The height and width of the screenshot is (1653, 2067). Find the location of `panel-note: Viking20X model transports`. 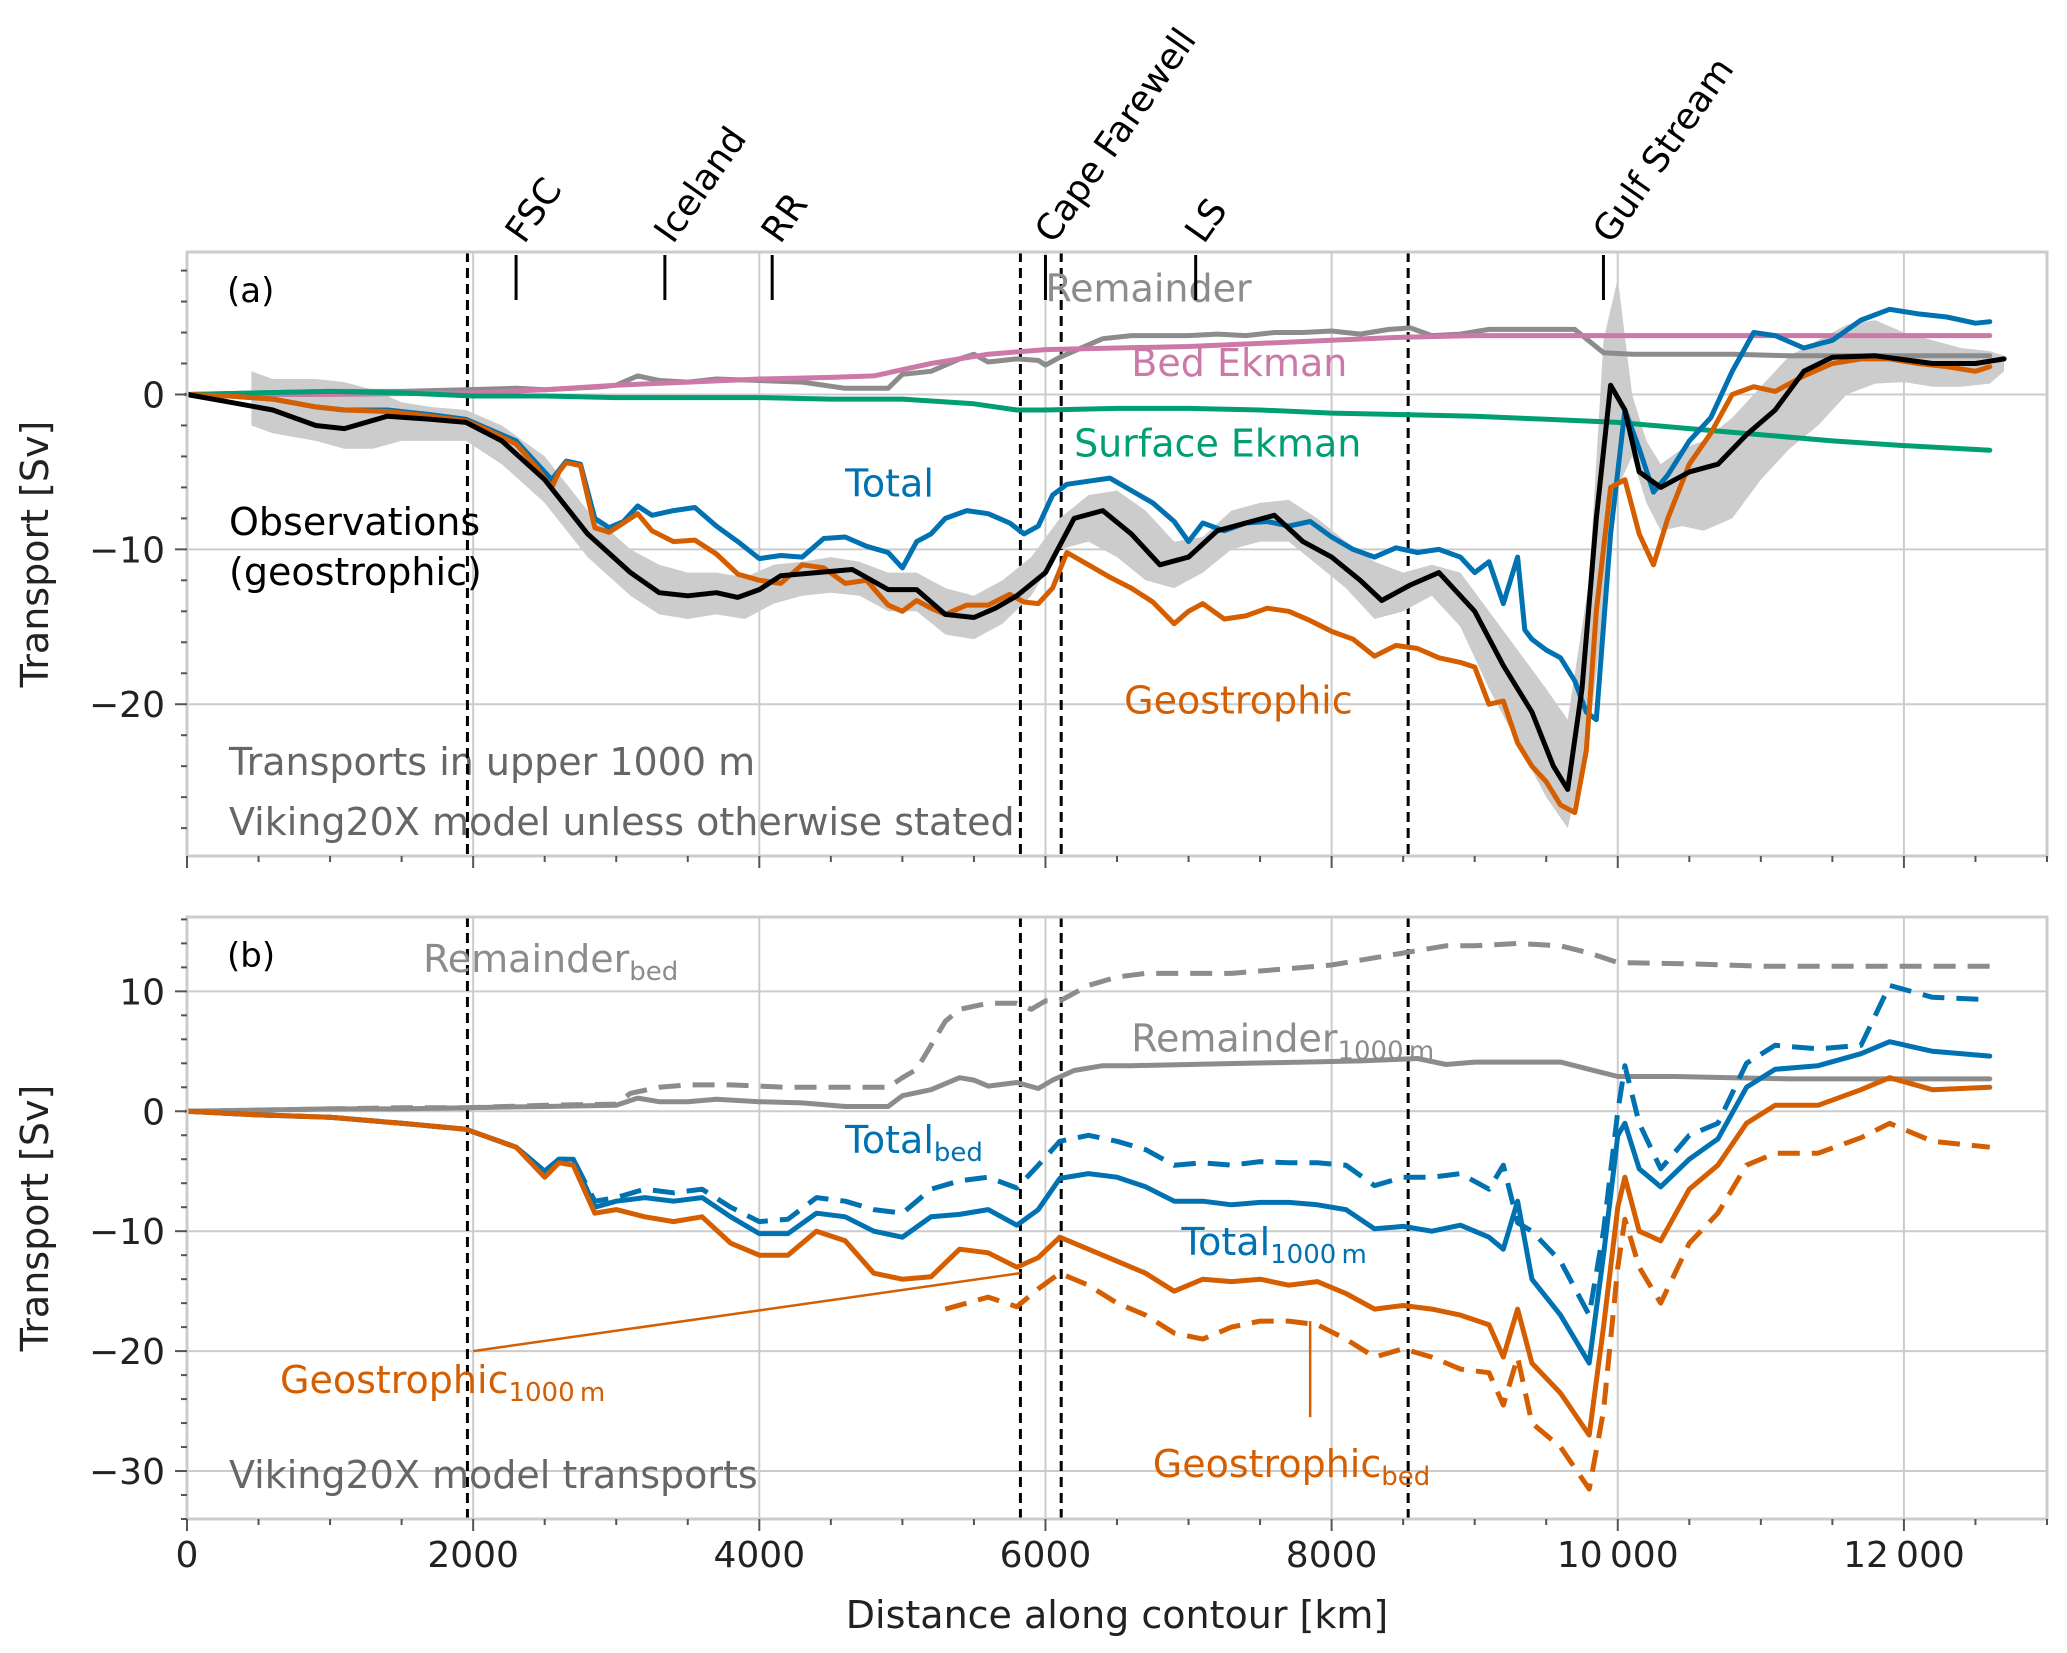

panel-note: Viking20X model transports is located at coordinates (493, 1475).